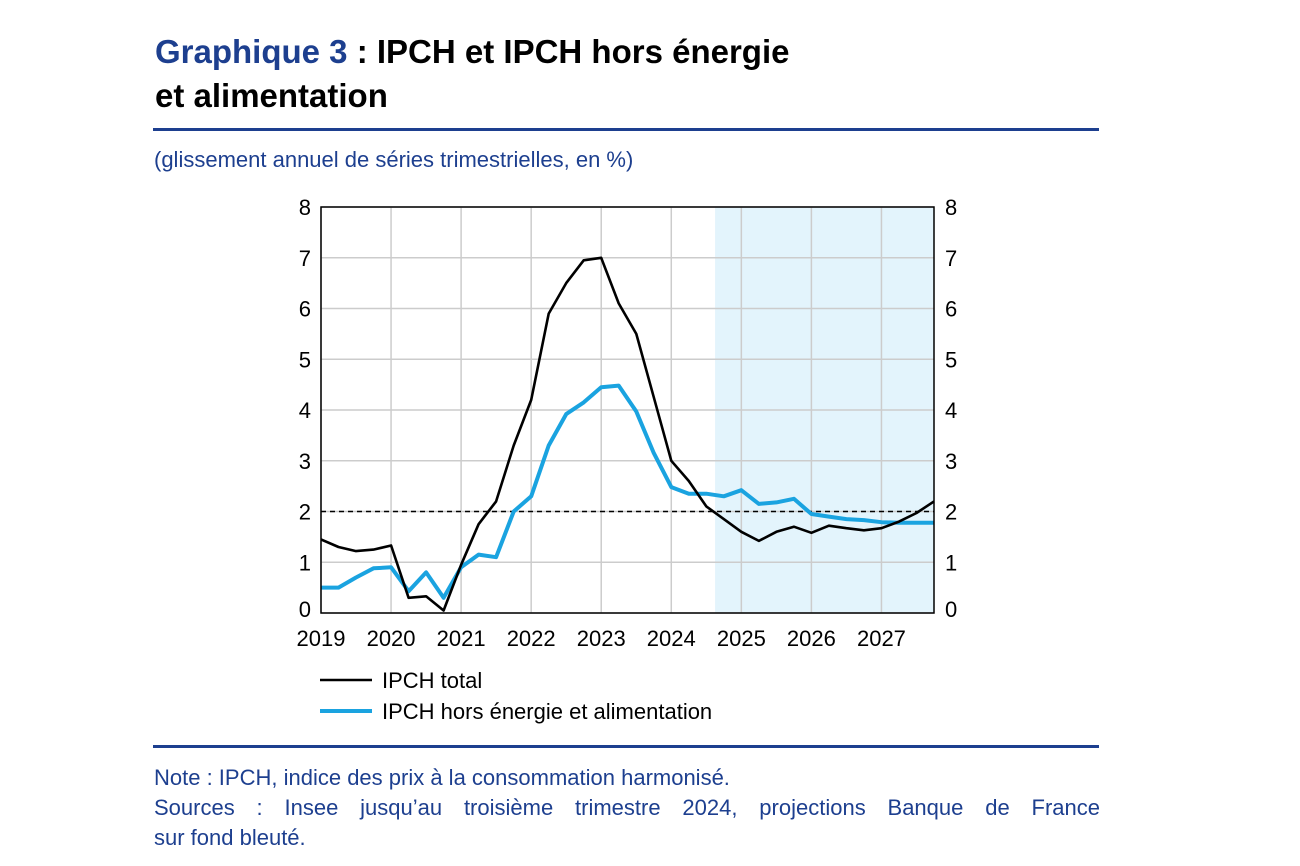 Image resolution: width=1300 pixels, height=866 pixels. Describe the element at coordinates (626, 129) in the screenshot. I see `top-divider` at that location.